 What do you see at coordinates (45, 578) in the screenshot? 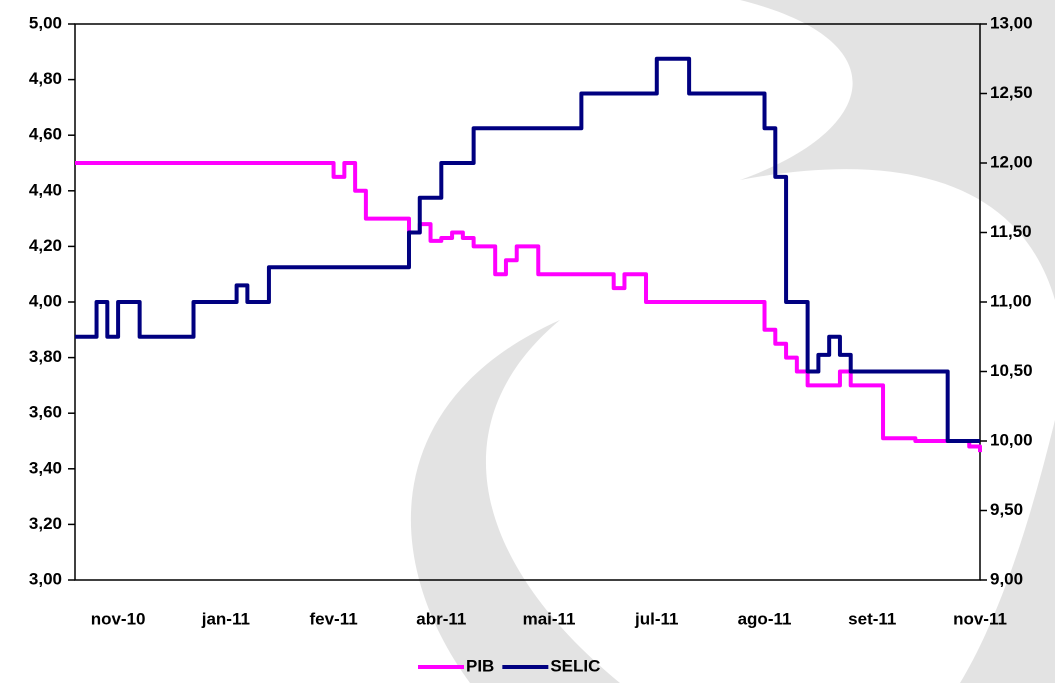
I see `y-tick-label: 3,00` at bounding box center [45, 578].